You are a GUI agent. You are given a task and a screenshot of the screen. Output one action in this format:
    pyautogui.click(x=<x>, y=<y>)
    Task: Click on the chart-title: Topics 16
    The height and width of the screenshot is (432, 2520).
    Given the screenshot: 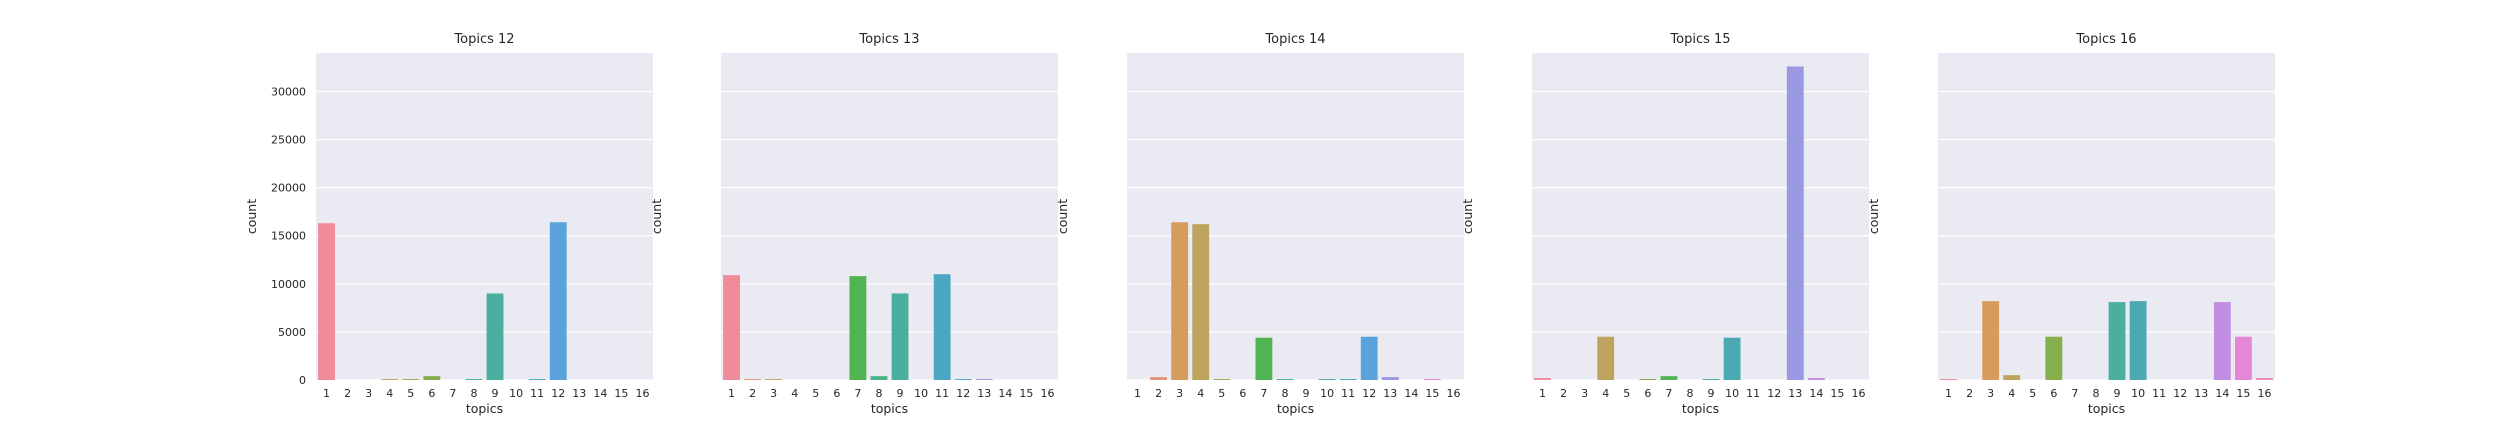 What is the action you would take?
    pyautogui.click(x=2105, y=39)
    